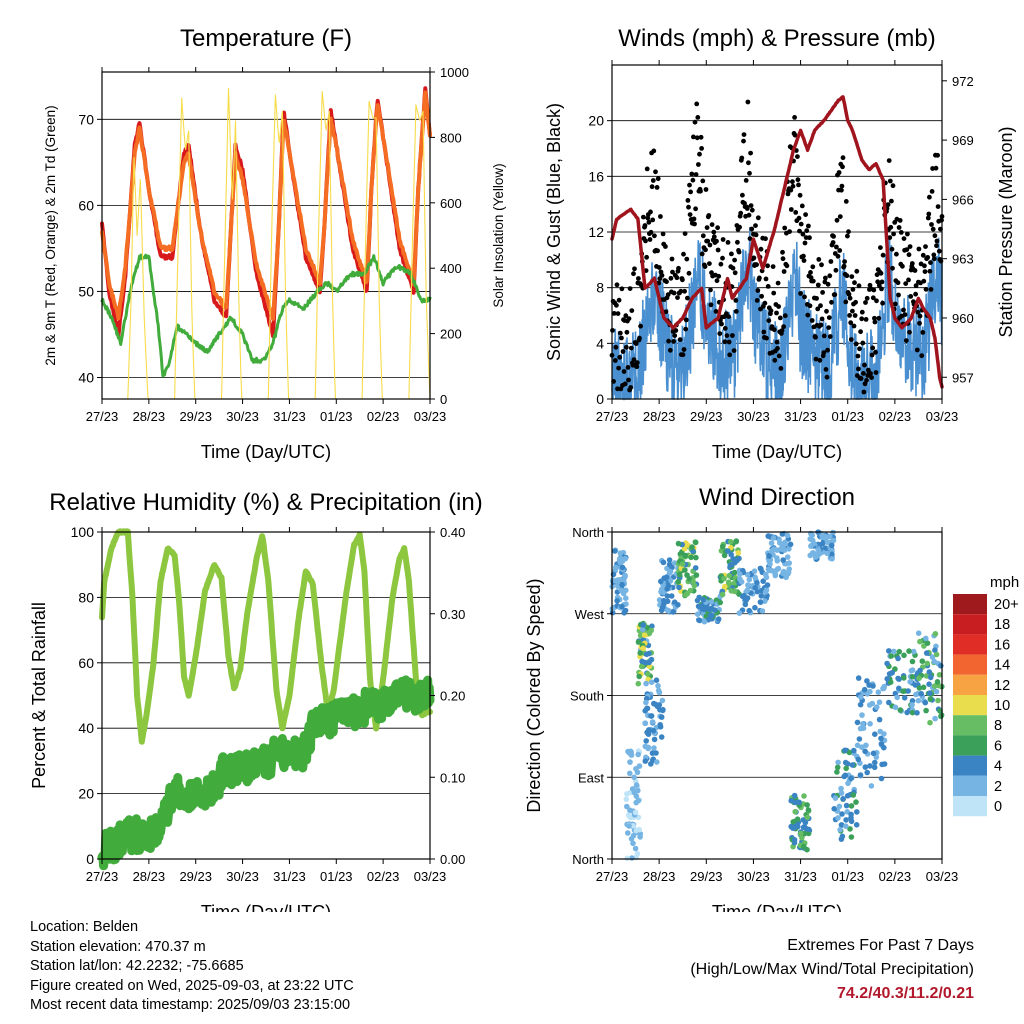 The width and height of the screenshot is (1024, 1024). What do you see at coordinates (600, 288) in the screenshot?
I see `y-tick-label: 8` at bounding box center [600, 288].